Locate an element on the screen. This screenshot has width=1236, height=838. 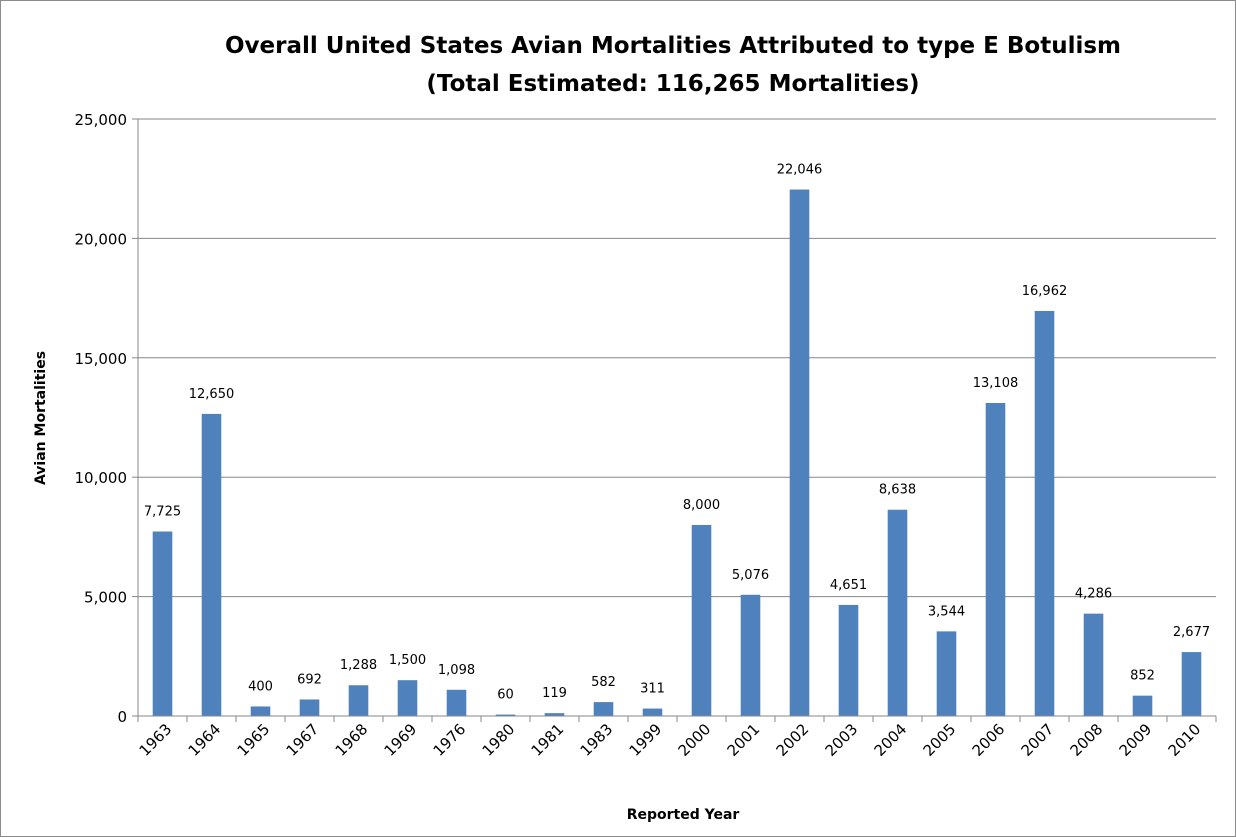
y-tick-label: 20,000 is located at coordinates (101, 239).